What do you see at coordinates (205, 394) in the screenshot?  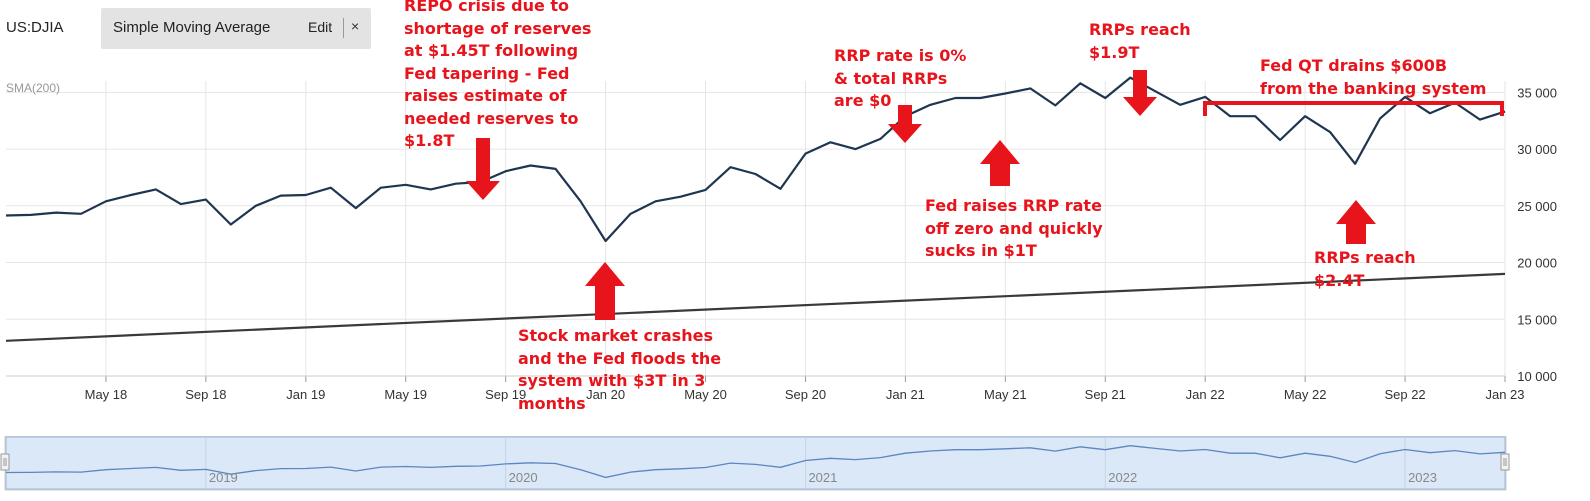 I see `x-tick-label: Sep 18` at bounding box center [205, 394].